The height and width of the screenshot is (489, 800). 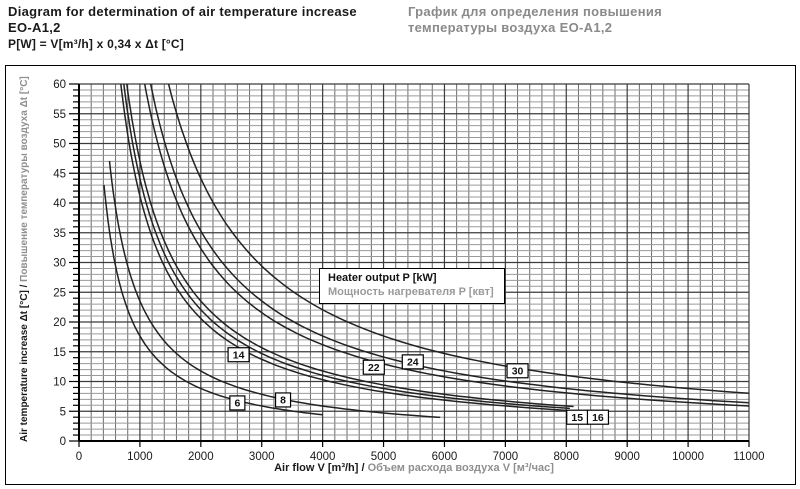 I want to click on formula-text: P[W] = V[m³/h] x 0,34 x Δt [°C], so click(x=96, y=44).